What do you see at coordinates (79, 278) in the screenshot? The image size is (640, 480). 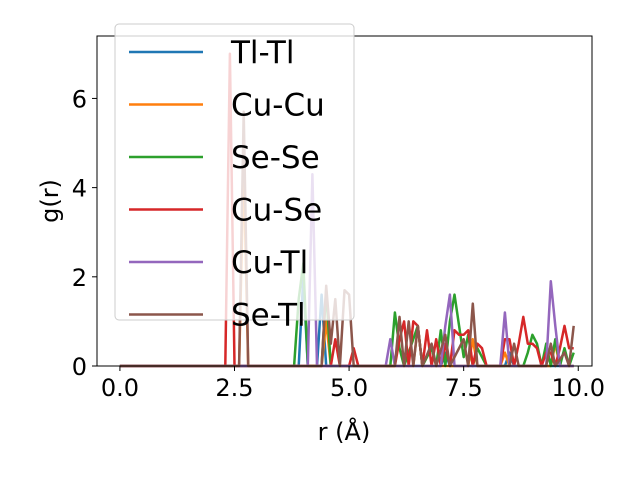 I see `y-tick-label: 2` at bounding box center [79, 278].